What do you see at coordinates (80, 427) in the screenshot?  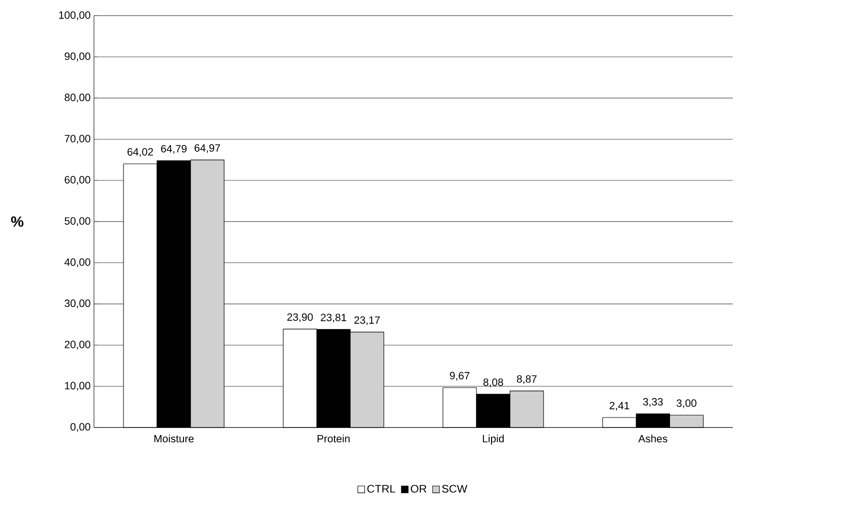 I see `y-tick-label: 0,00` at bounding box center [80, 427].